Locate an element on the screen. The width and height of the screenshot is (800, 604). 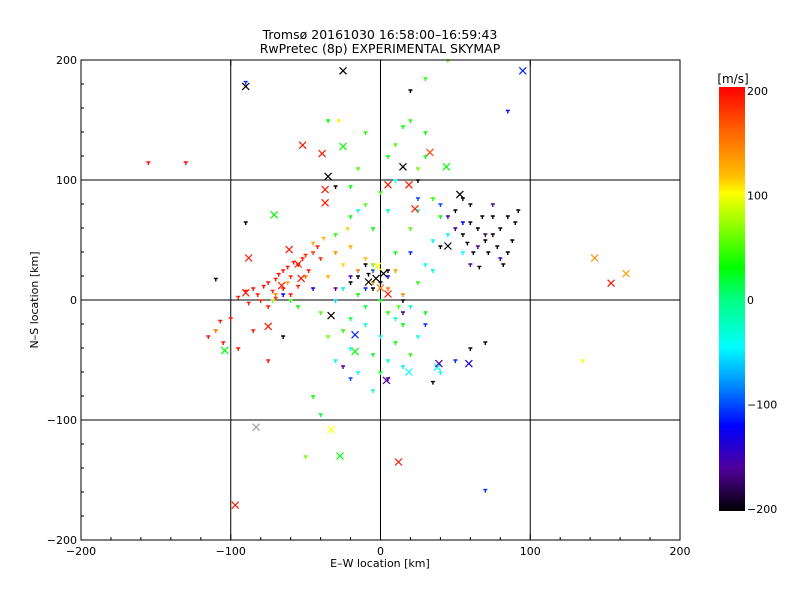
chart-title-line1: Tromsø 20161030 16:58:00–16:59:43 is located at coordinates (380, 34).